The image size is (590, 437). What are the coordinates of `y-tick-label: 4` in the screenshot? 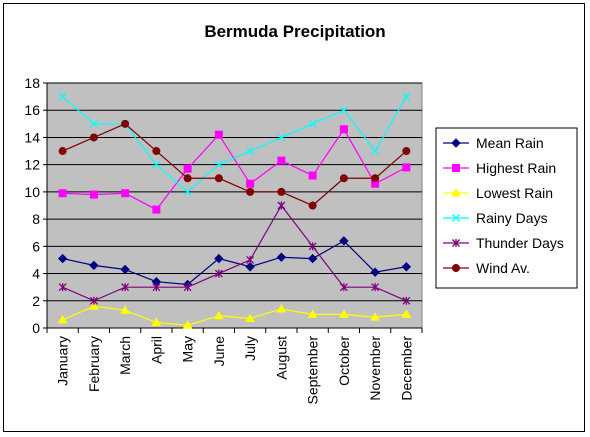 It's located at (36, 274).